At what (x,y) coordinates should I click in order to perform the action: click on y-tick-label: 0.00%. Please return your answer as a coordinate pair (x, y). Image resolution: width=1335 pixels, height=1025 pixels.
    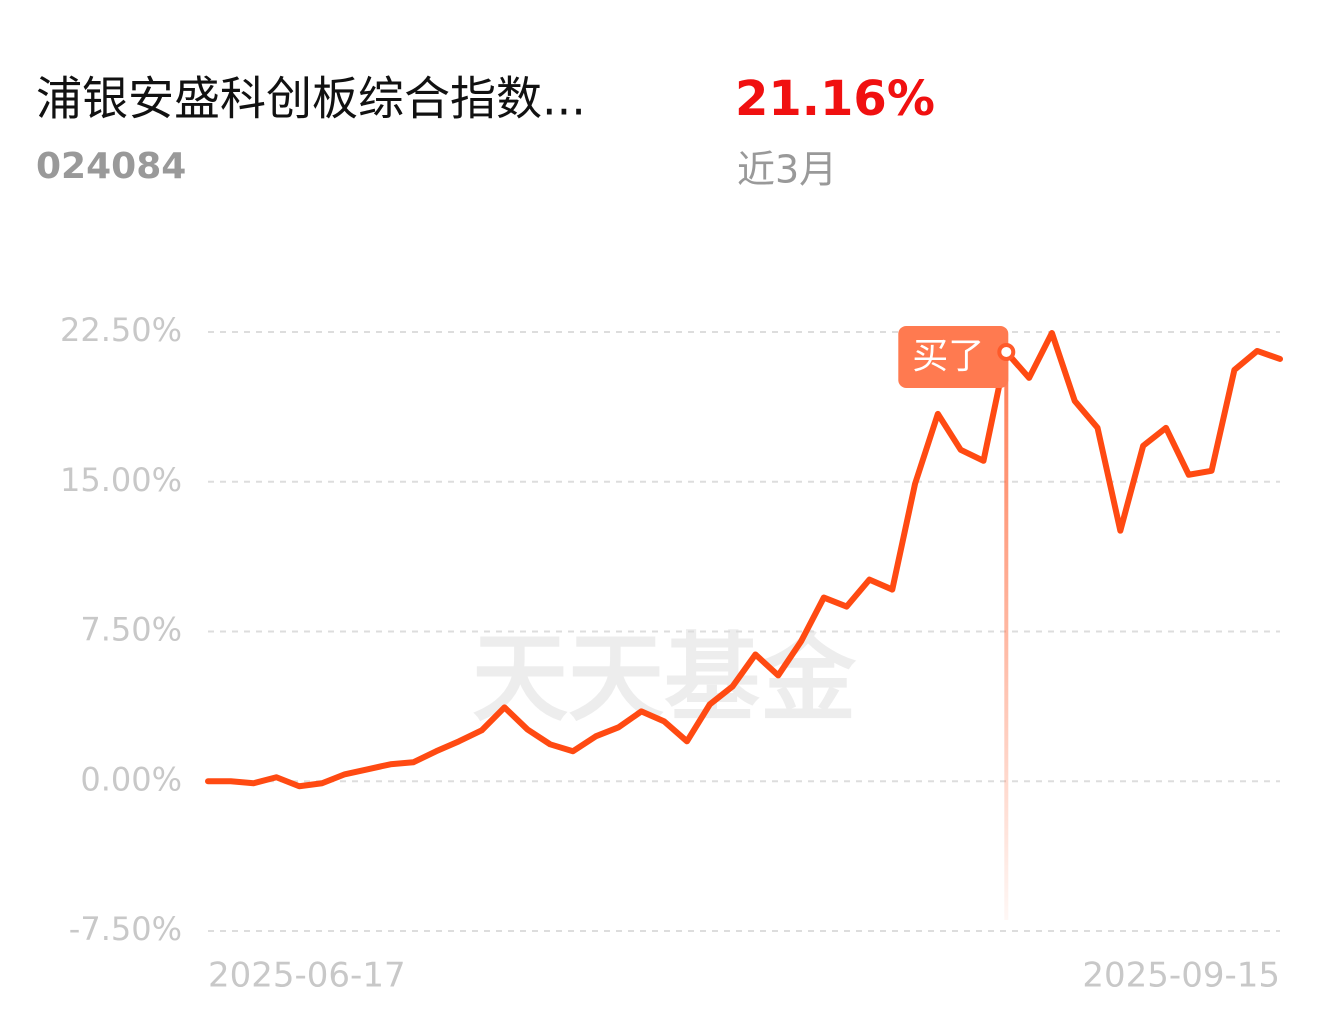
    Looking at the image, I should click on (131, 779).